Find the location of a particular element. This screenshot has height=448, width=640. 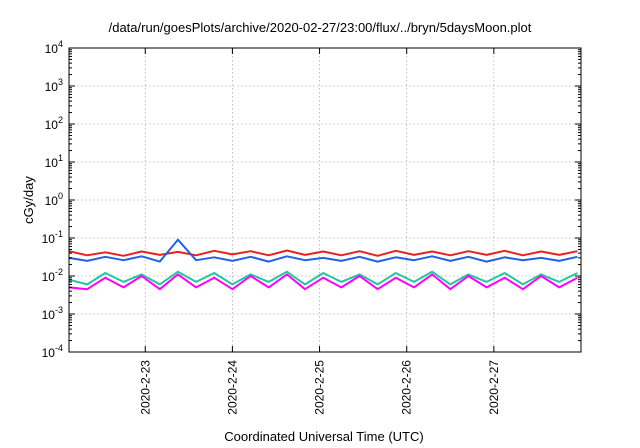

y-tick-label: 10¹ is located at coordinates (54, 161).